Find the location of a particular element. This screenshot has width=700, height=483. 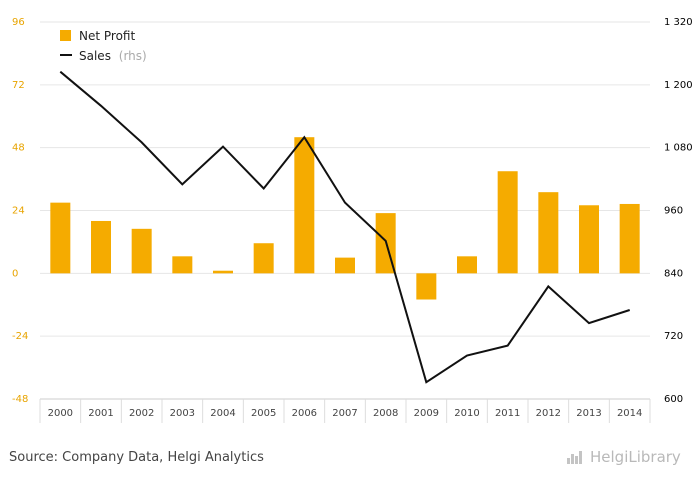

legend-swatch-net-profit is located at coordinates (65, 35).